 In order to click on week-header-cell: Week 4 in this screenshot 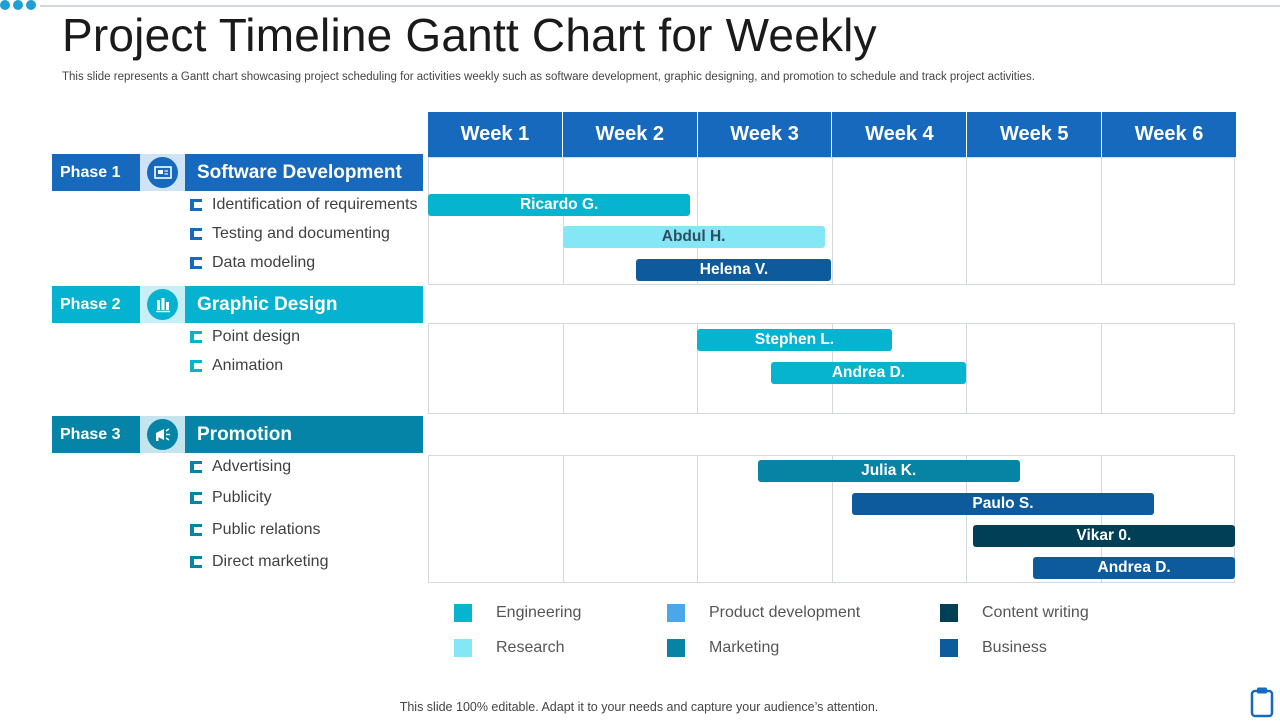, I will do `click(899, 134)`.